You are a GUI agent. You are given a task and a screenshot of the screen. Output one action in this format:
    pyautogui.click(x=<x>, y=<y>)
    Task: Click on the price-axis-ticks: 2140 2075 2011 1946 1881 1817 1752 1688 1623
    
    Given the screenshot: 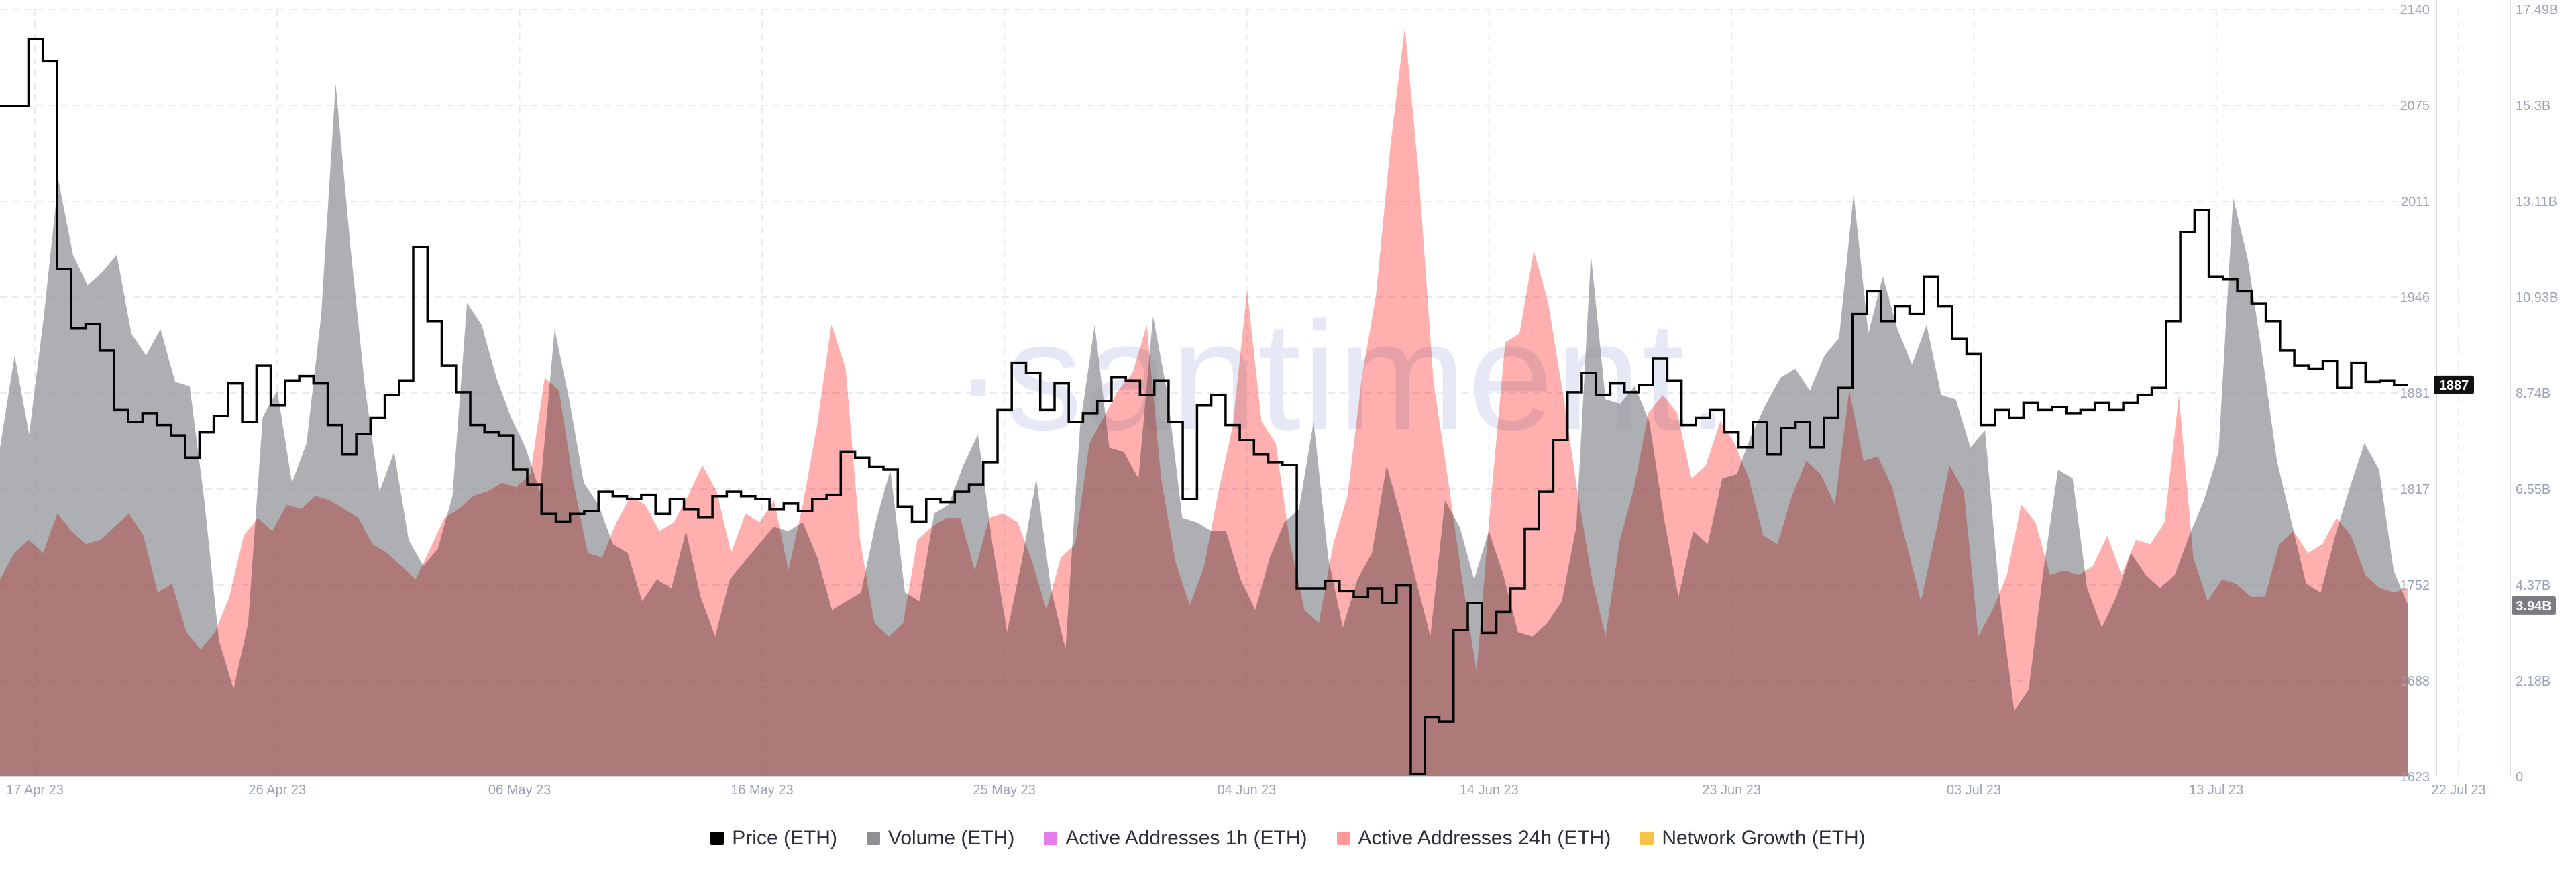 What is the action you would take?
    pyautogui.click(x=2415, y=394)
    